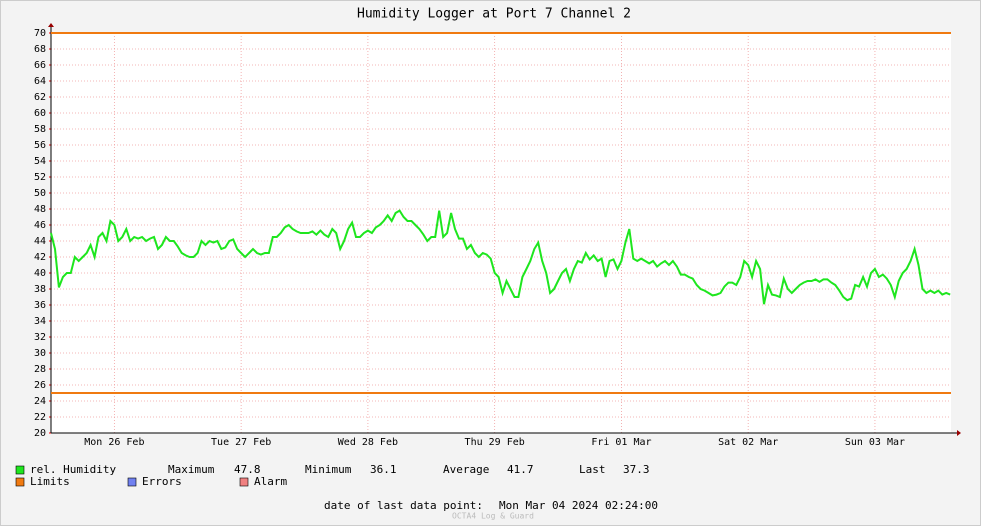 The height and width of the screenshot is (526, 981). Describe the element at coordinates (40, 193) in the screenshot. I see `y-tick-label: 50` at that location.